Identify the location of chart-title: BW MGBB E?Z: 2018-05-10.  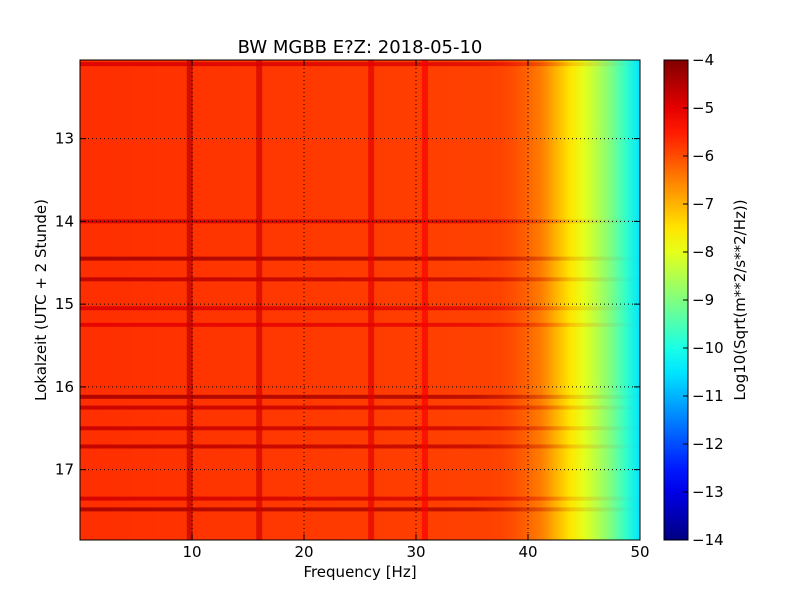
(360, 47).